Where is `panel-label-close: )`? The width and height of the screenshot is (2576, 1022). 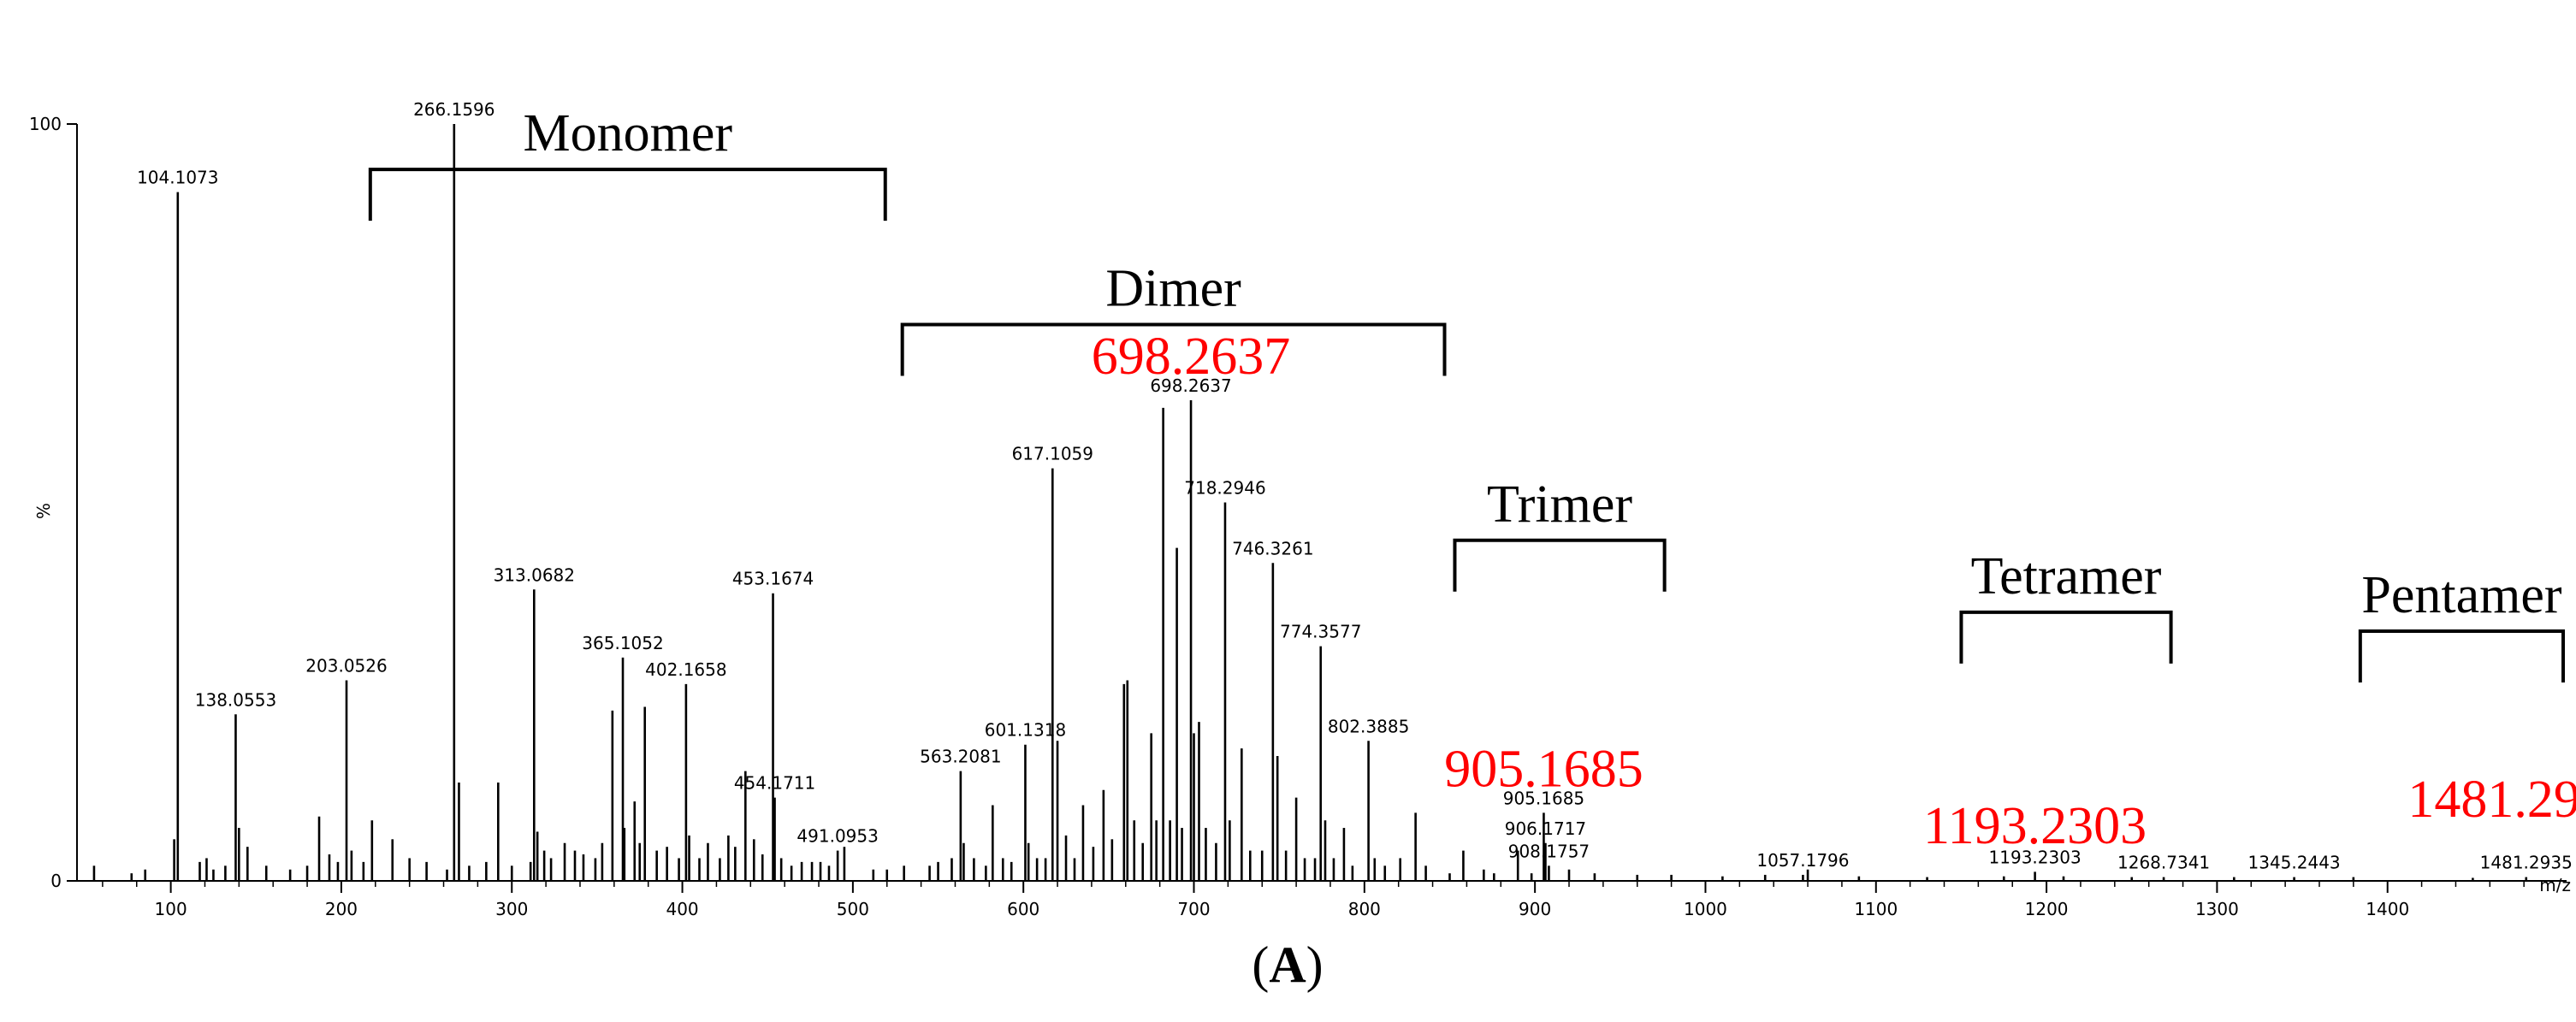
panel-label-close: ) is located at coordinates (1315, 964).